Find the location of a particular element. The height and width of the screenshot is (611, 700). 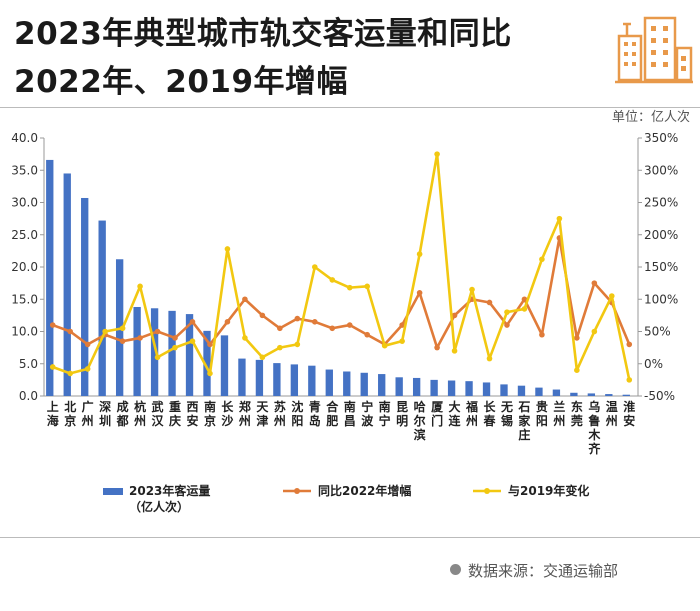

category-label: 兰州 is located at coordinates (558, 413).